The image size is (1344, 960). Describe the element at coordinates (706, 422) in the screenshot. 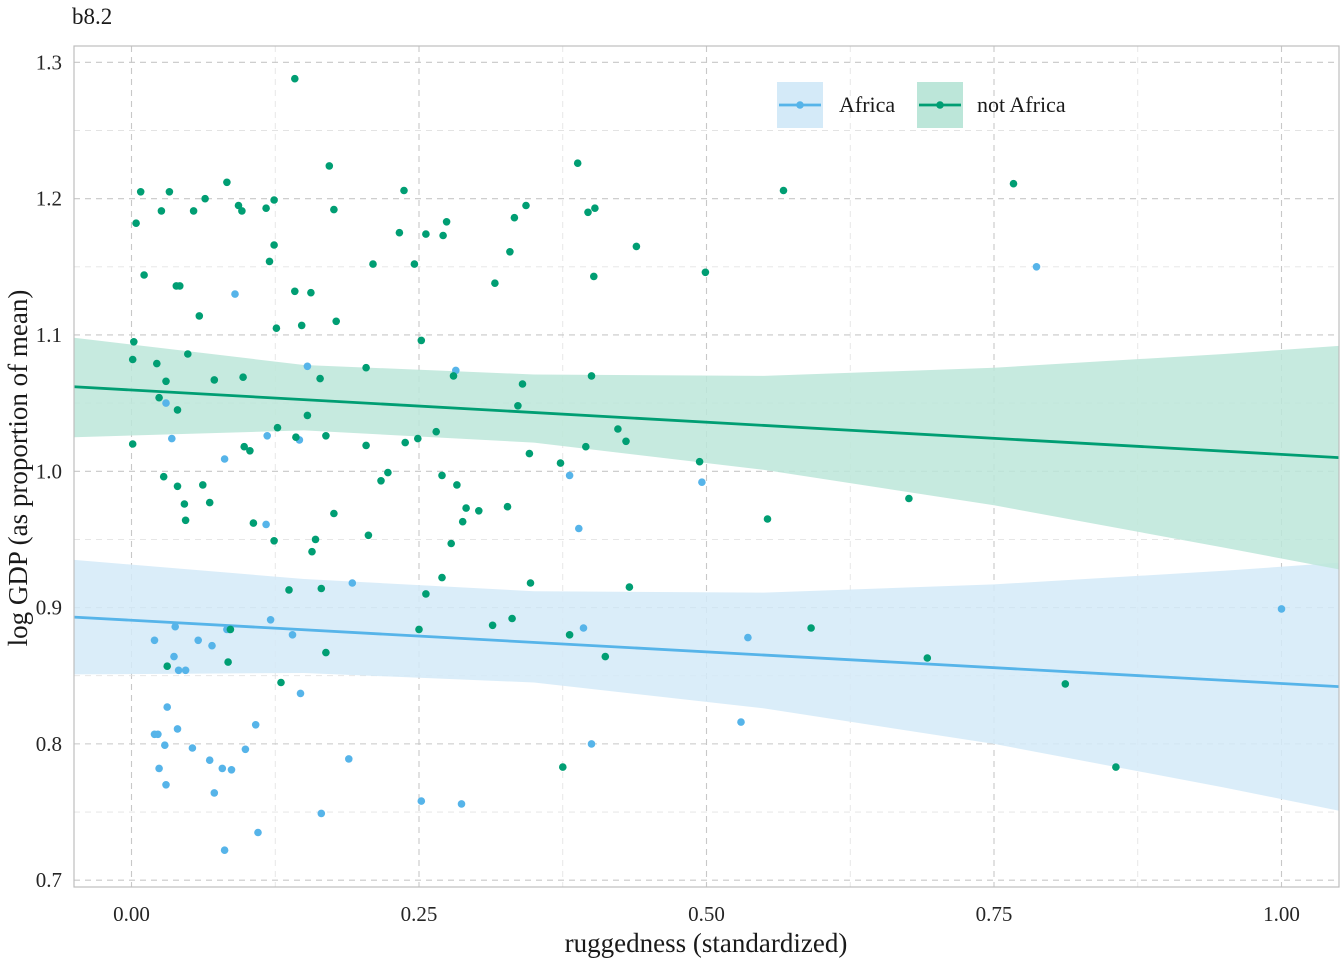

I see `fit-line-not-africa` at that location.